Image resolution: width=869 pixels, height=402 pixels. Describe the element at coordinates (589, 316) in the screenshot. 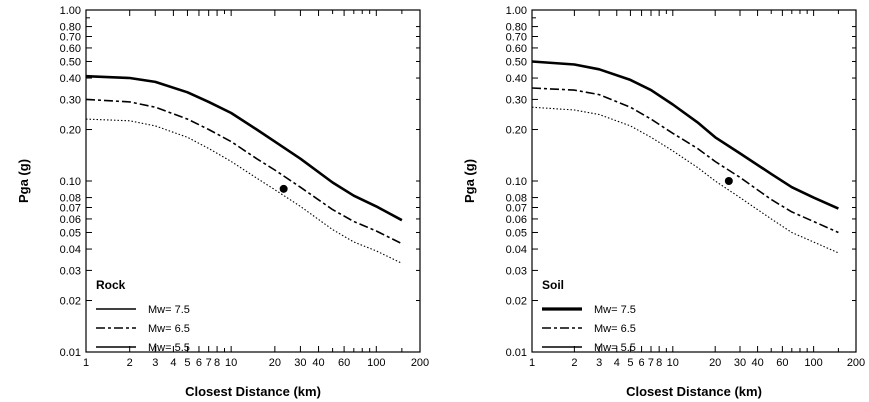

I see `legend: Soil Mw= 7.5 Mw= 6.5 Mw= 5.5` at that location.